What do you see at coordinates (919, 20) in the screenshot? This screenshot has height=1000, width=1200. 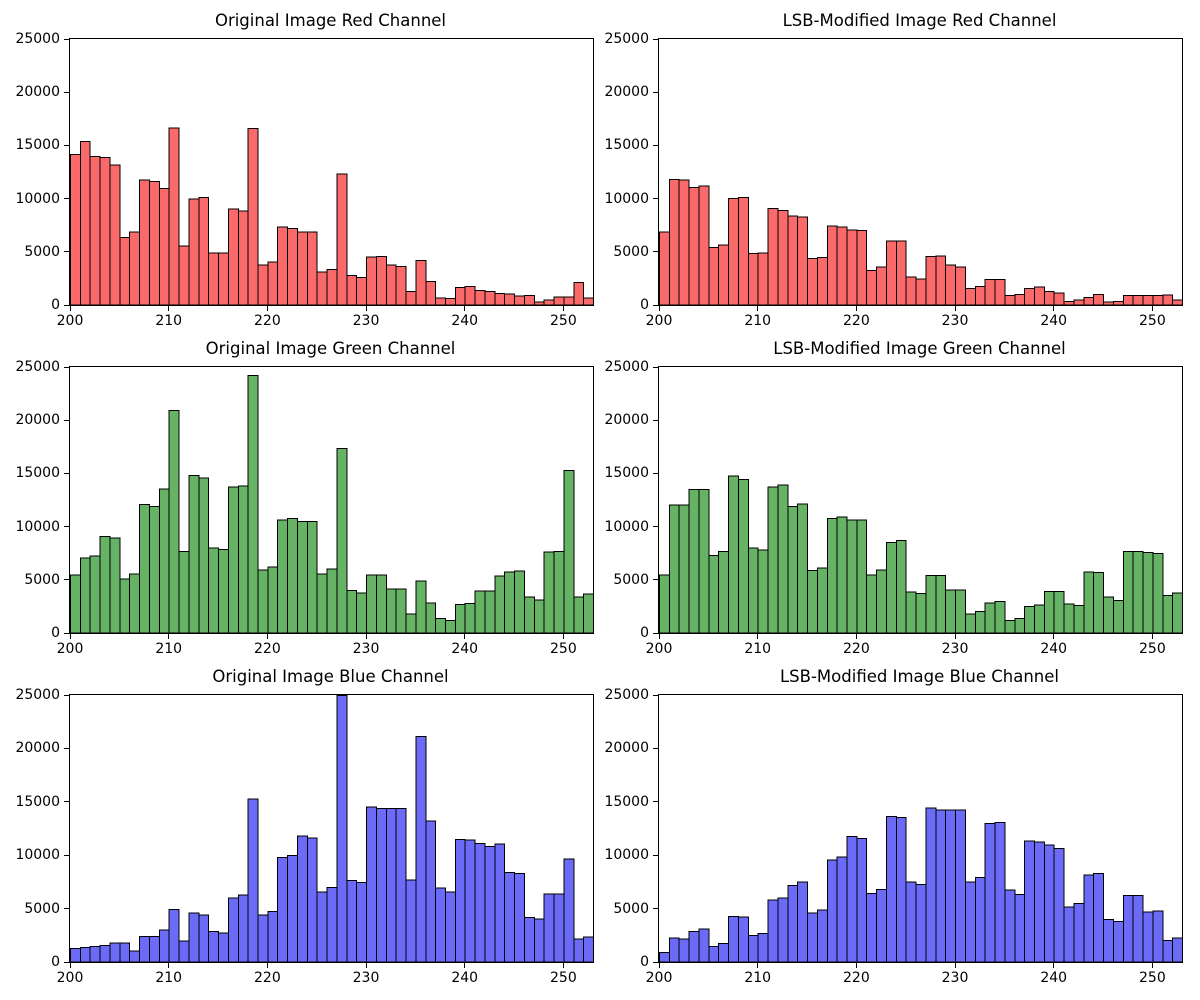 I see `subplot-title: LSB-Modified Image Red Channel` at bounding box center [919, 20].